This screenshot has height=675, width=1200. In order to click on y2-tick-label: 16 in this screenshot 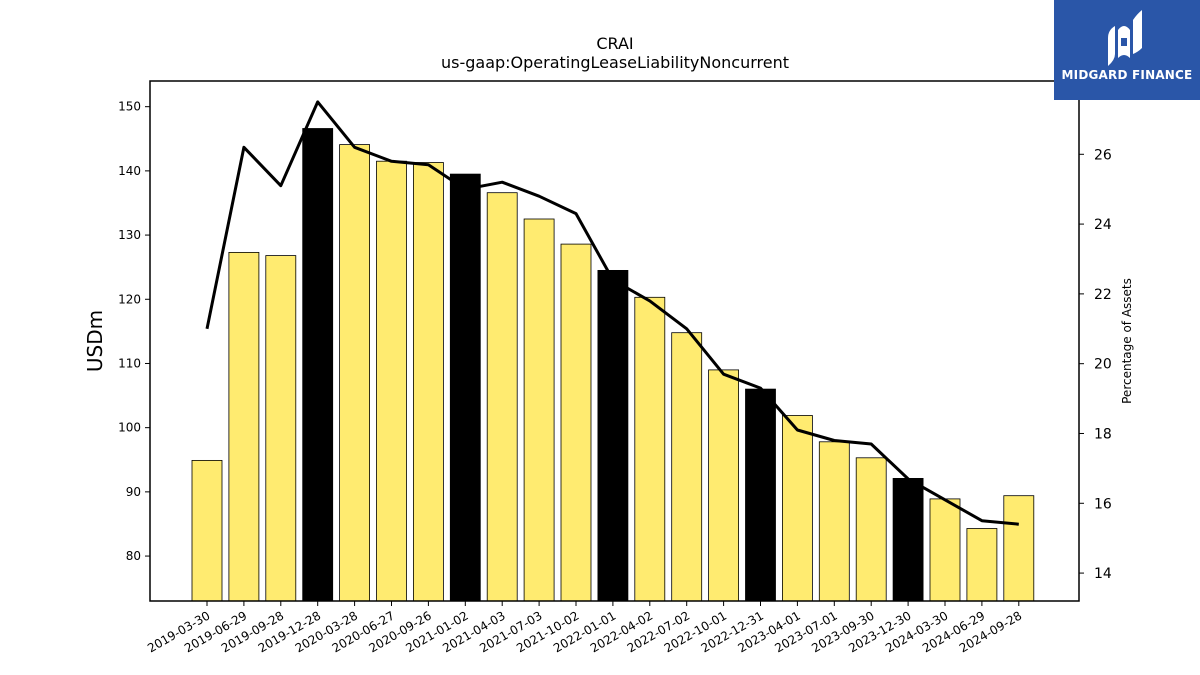, I will do `click(1103, 504)`.